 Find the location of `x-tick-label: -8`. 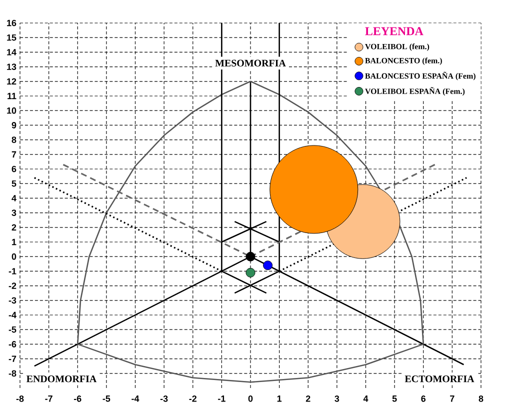

x-tick-label: -8 is located at coordinates (20, 399).